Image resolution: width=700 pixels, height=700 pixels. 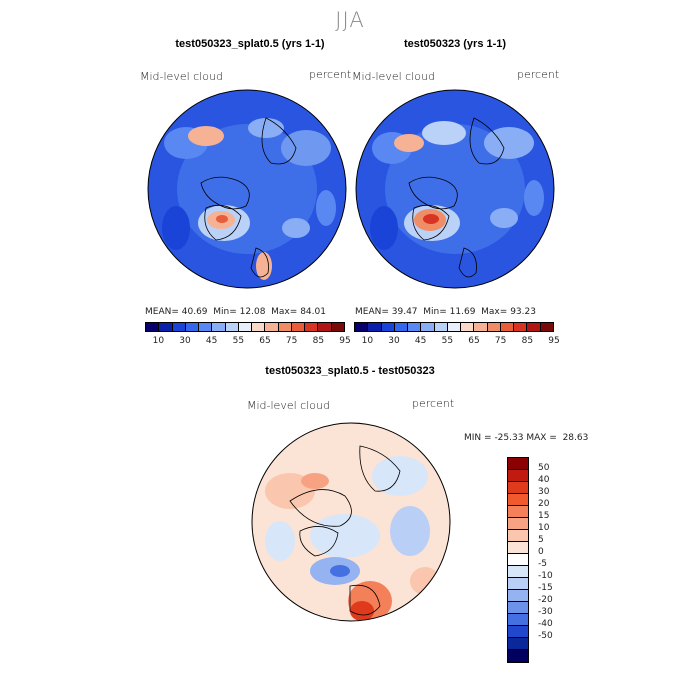 I want to click on panel-1-polar-map, so click(x=247, y=189).